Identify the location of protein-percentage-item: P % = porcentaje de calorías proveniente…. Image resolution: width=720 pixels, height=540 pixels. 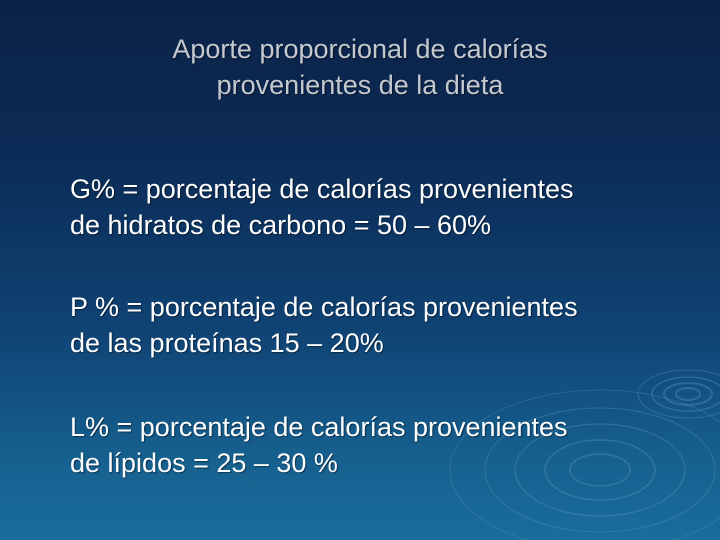
(390, 325).